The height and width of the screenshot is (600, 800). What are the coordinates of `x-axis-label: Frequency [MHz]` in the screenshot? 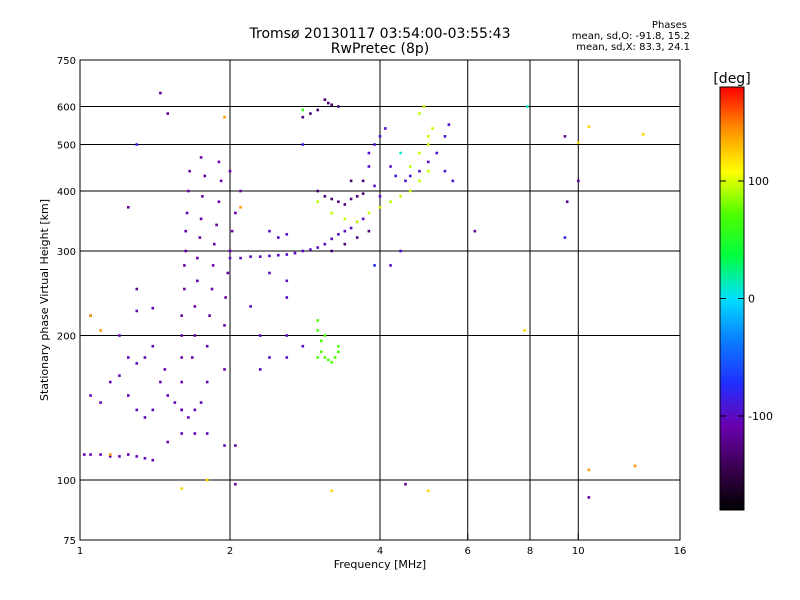 It's located at (380, 564).